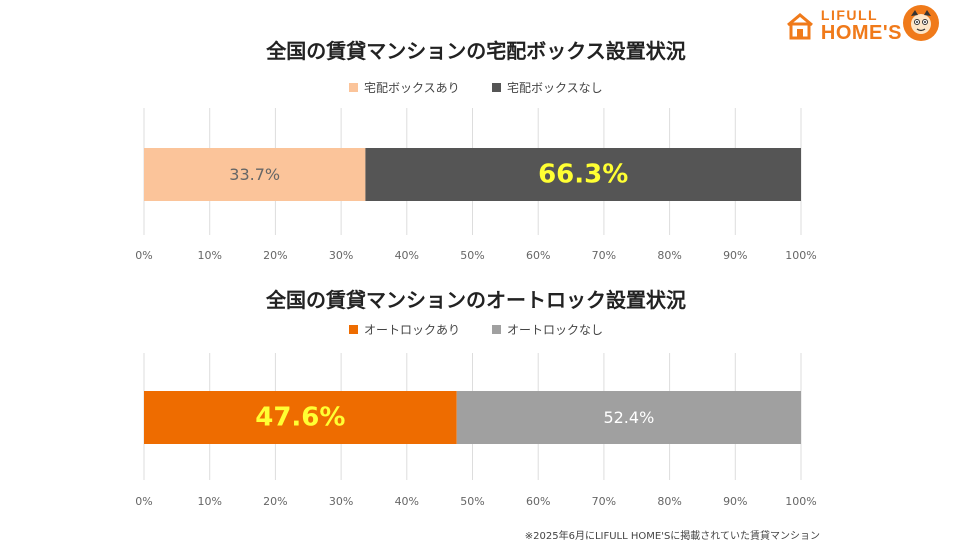 The width and height of the screenshot is (960, 550). I want to click on legend-label: オートロックなし, so click(555, 330).